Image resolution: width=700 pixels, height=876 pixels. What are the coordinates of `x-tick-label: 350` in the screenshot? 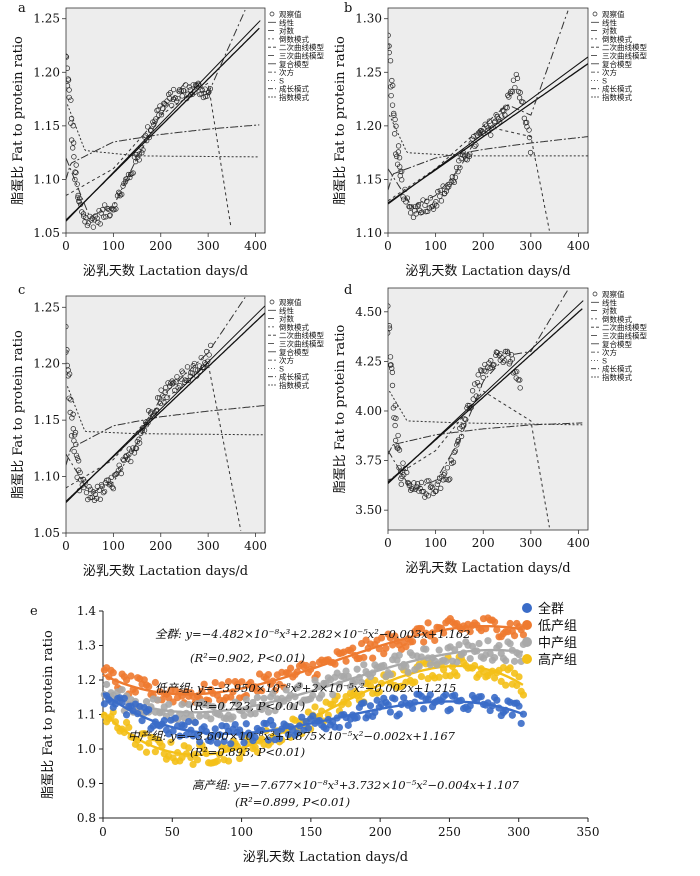 It's located at (588, 832).